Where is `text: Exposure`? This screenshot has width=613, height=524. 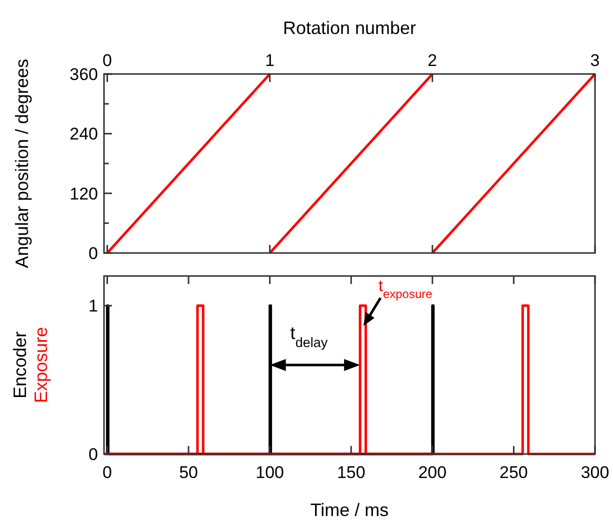 text: Exposure is located at coordinates (41, 365).